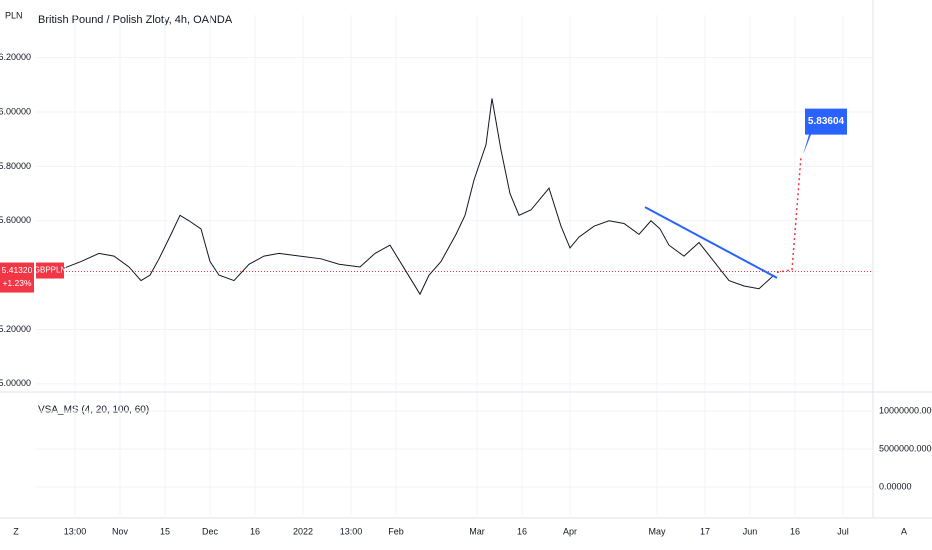 Image resolution: width=932 pixels, height=550 pixels. I want to click on y-tick-label: 5.80000, so click(15, 166).